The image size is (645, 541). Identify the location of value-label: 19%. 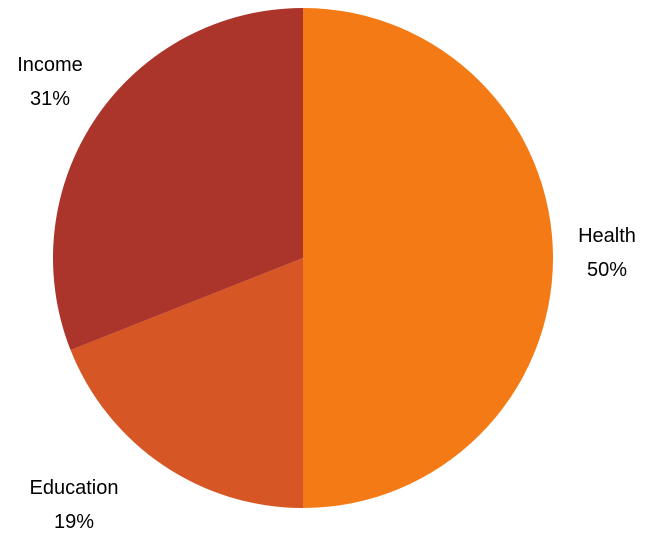
(74, 522).